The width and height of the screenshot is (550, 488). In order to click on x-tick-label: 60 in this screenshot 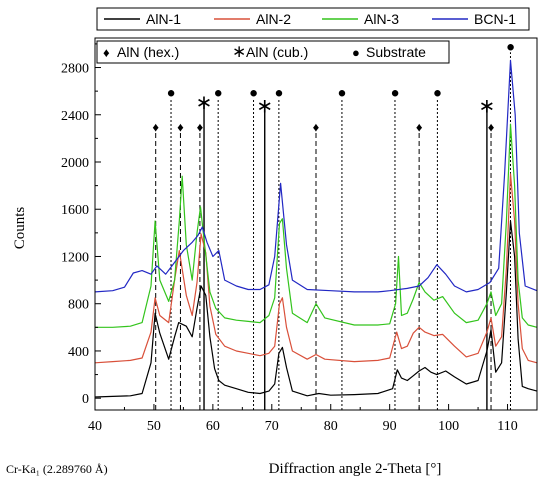, I will do `click(213, 426)`.